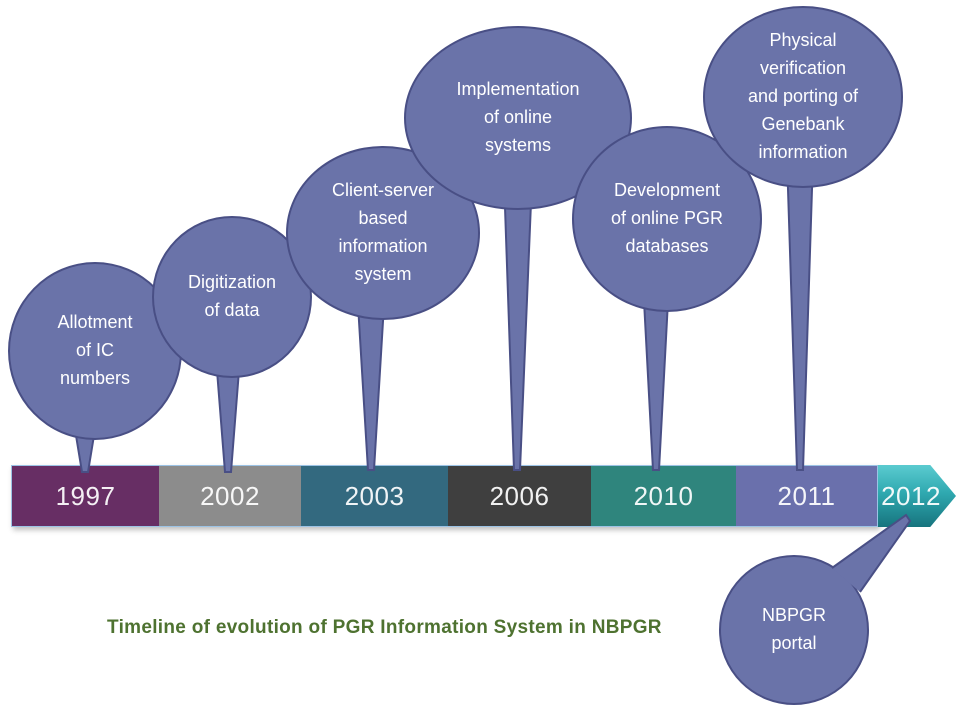 The image size is (960, 720). Describe the element at coordinates (800, 314) in the screenshot. I see `callout-tail-2011` at that location.